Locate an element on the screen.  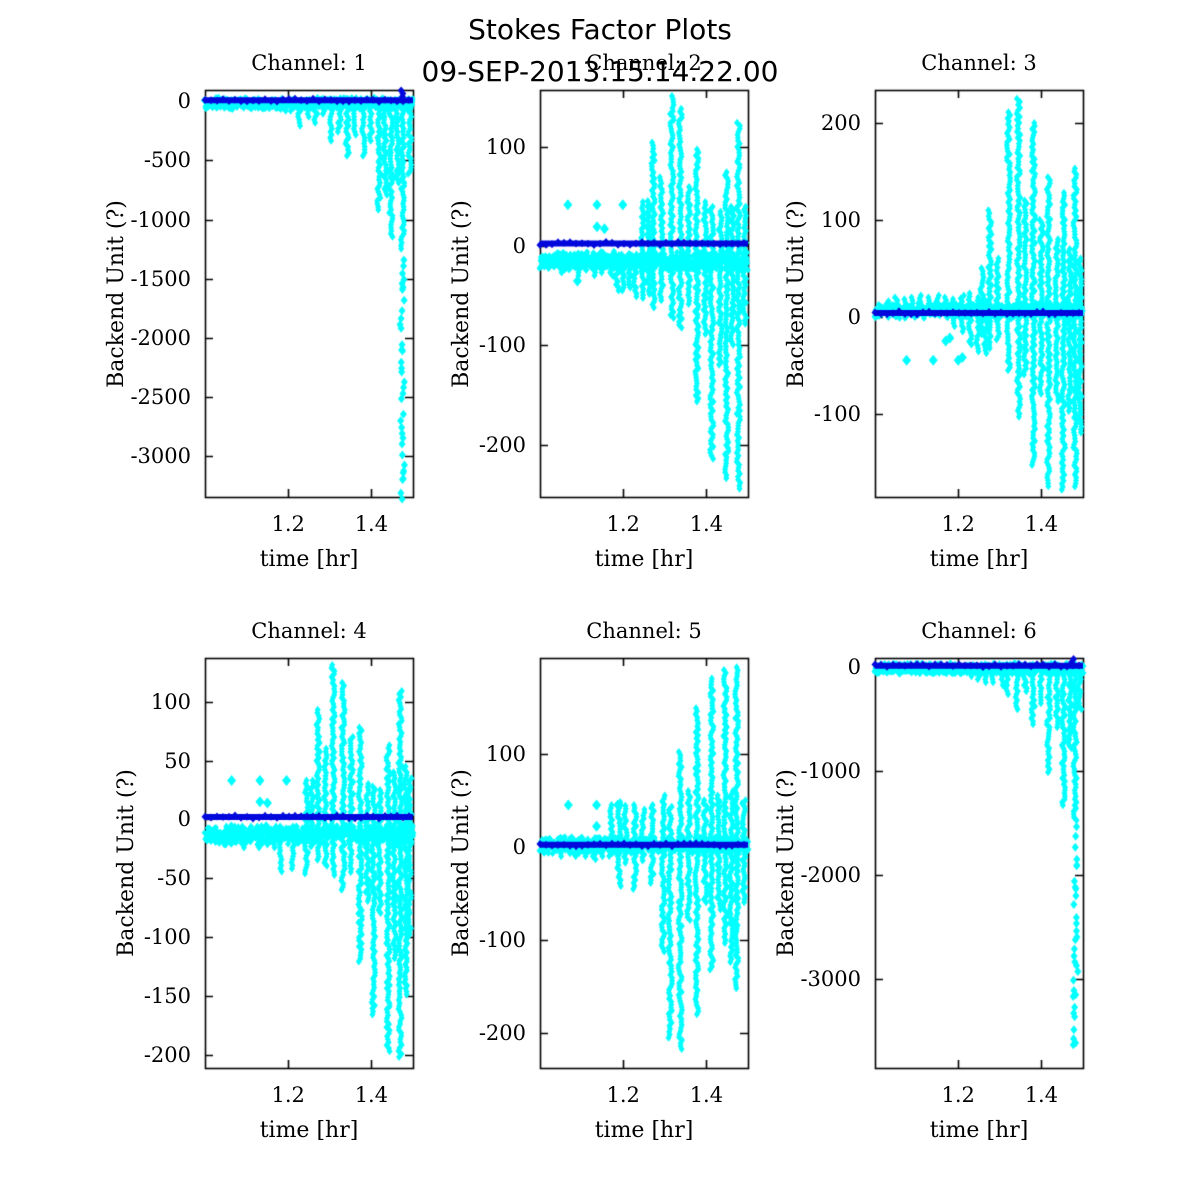
ytick-label-ch3-0: 200 is located at coordinates (840, 122).